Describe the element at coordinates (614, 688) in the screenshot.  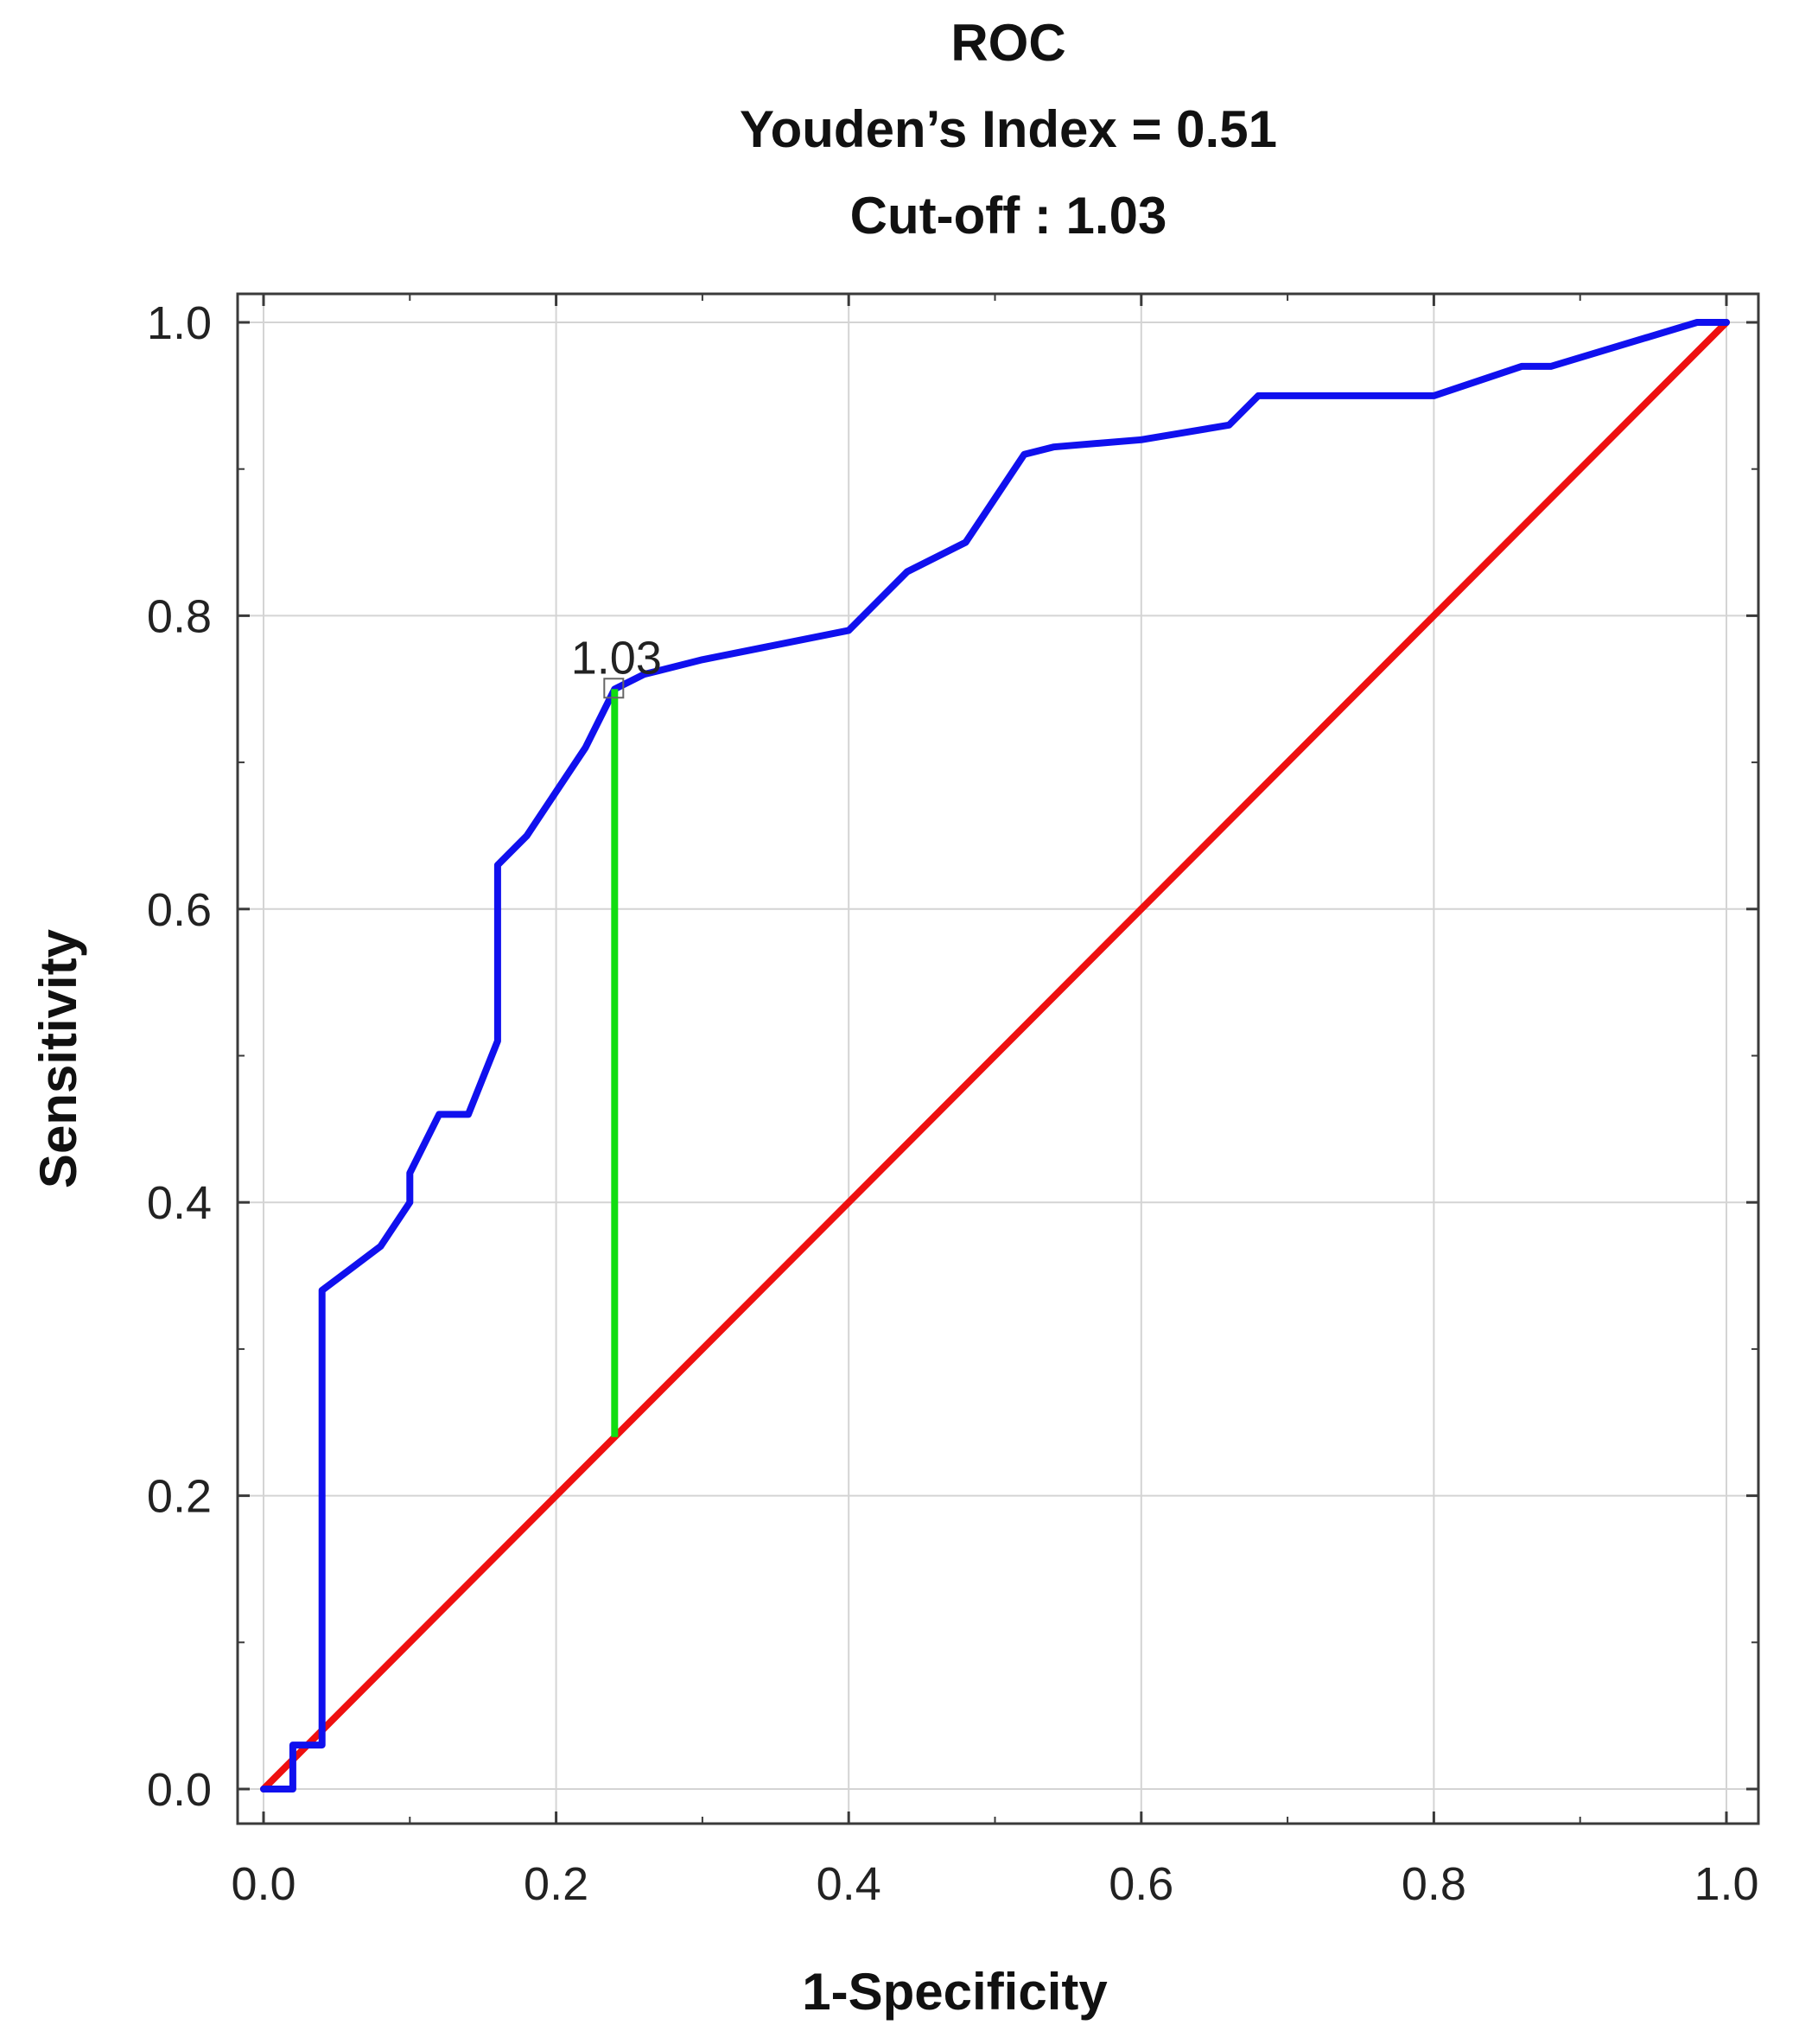
I see `cutoff-point-marker` at that location.